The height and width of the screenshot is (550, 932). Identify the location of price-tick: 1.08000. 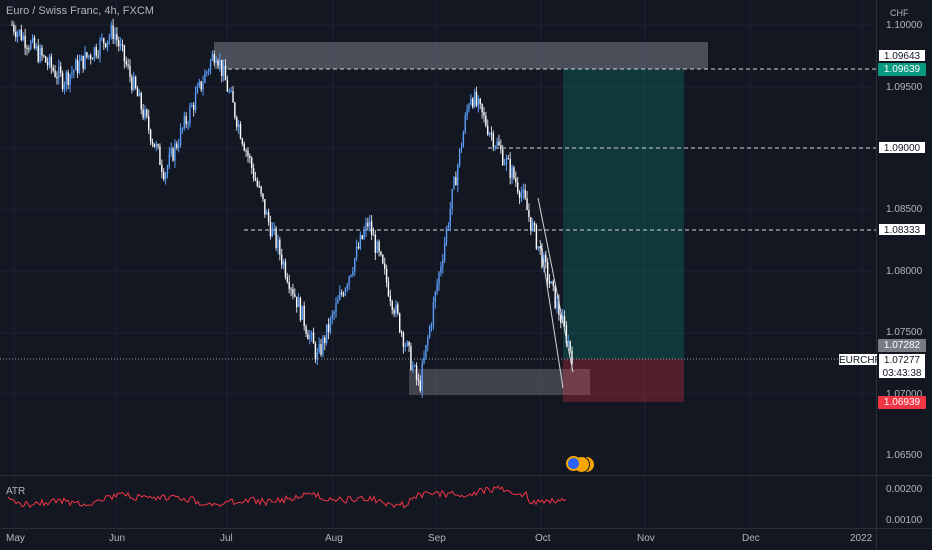
(904, 271).